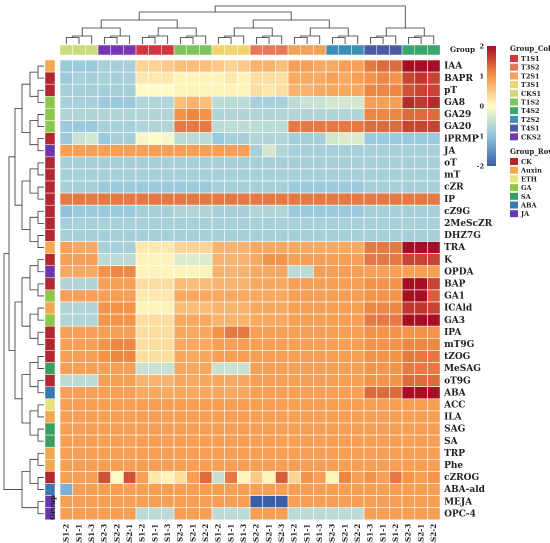  I want to click on row-label: ICAld, so click(458, 309).